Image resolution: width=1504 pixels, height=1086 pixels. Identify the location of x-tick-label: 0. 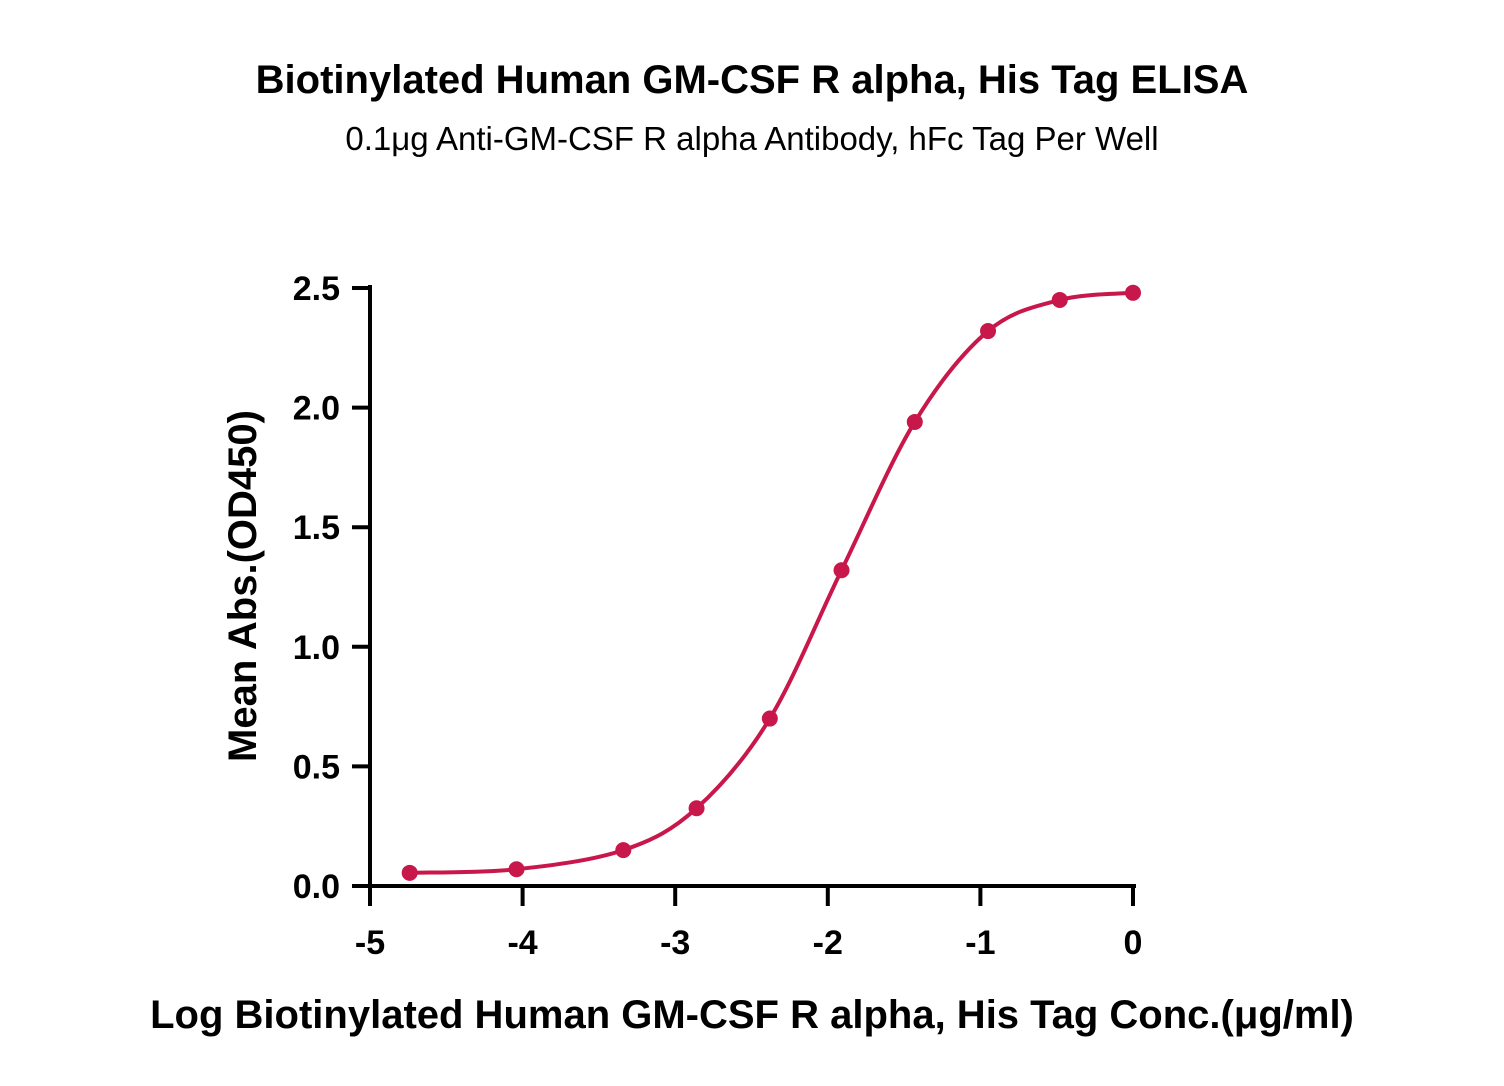
(1133, 943).